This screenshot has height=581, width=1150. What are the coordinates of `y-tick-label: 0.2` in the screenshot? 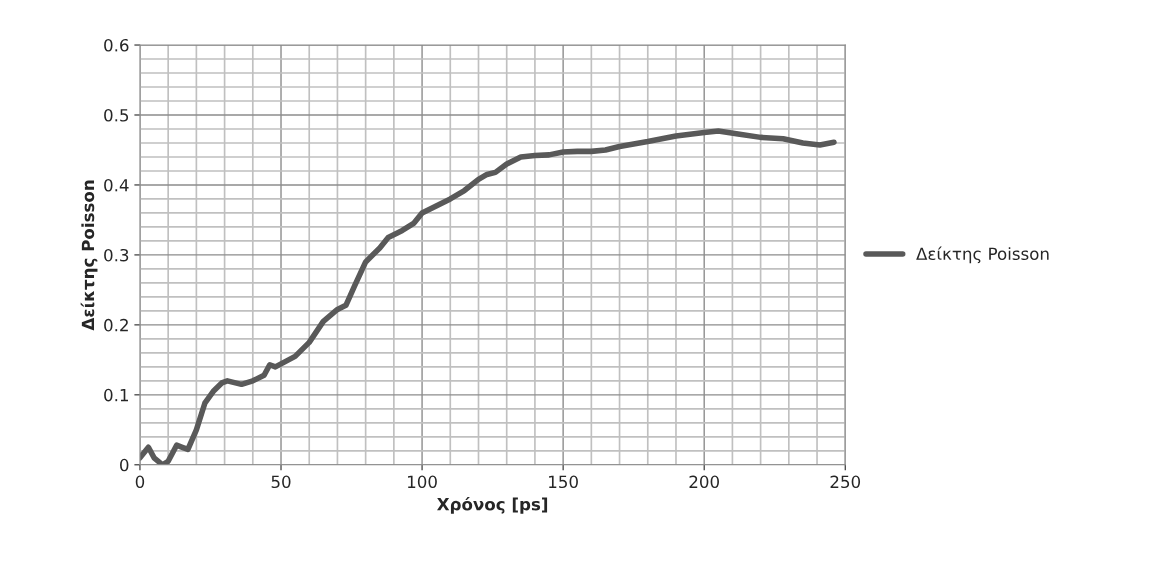 It's located at (116, 325).